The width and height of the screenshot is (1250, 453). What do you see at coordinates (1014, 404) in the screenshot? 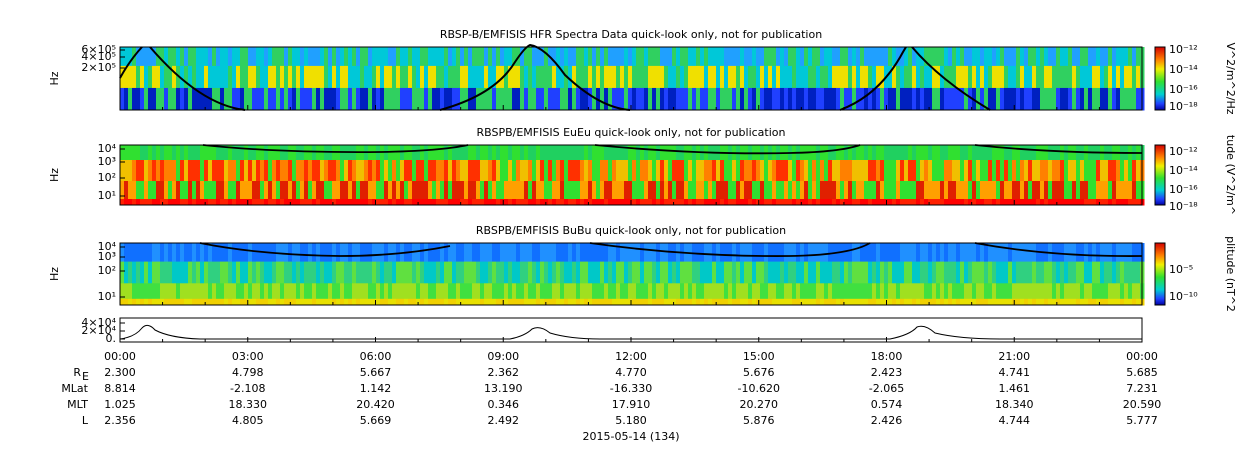
I see `ephemeris-value: 18.340` at bounding box center [1014, 404].